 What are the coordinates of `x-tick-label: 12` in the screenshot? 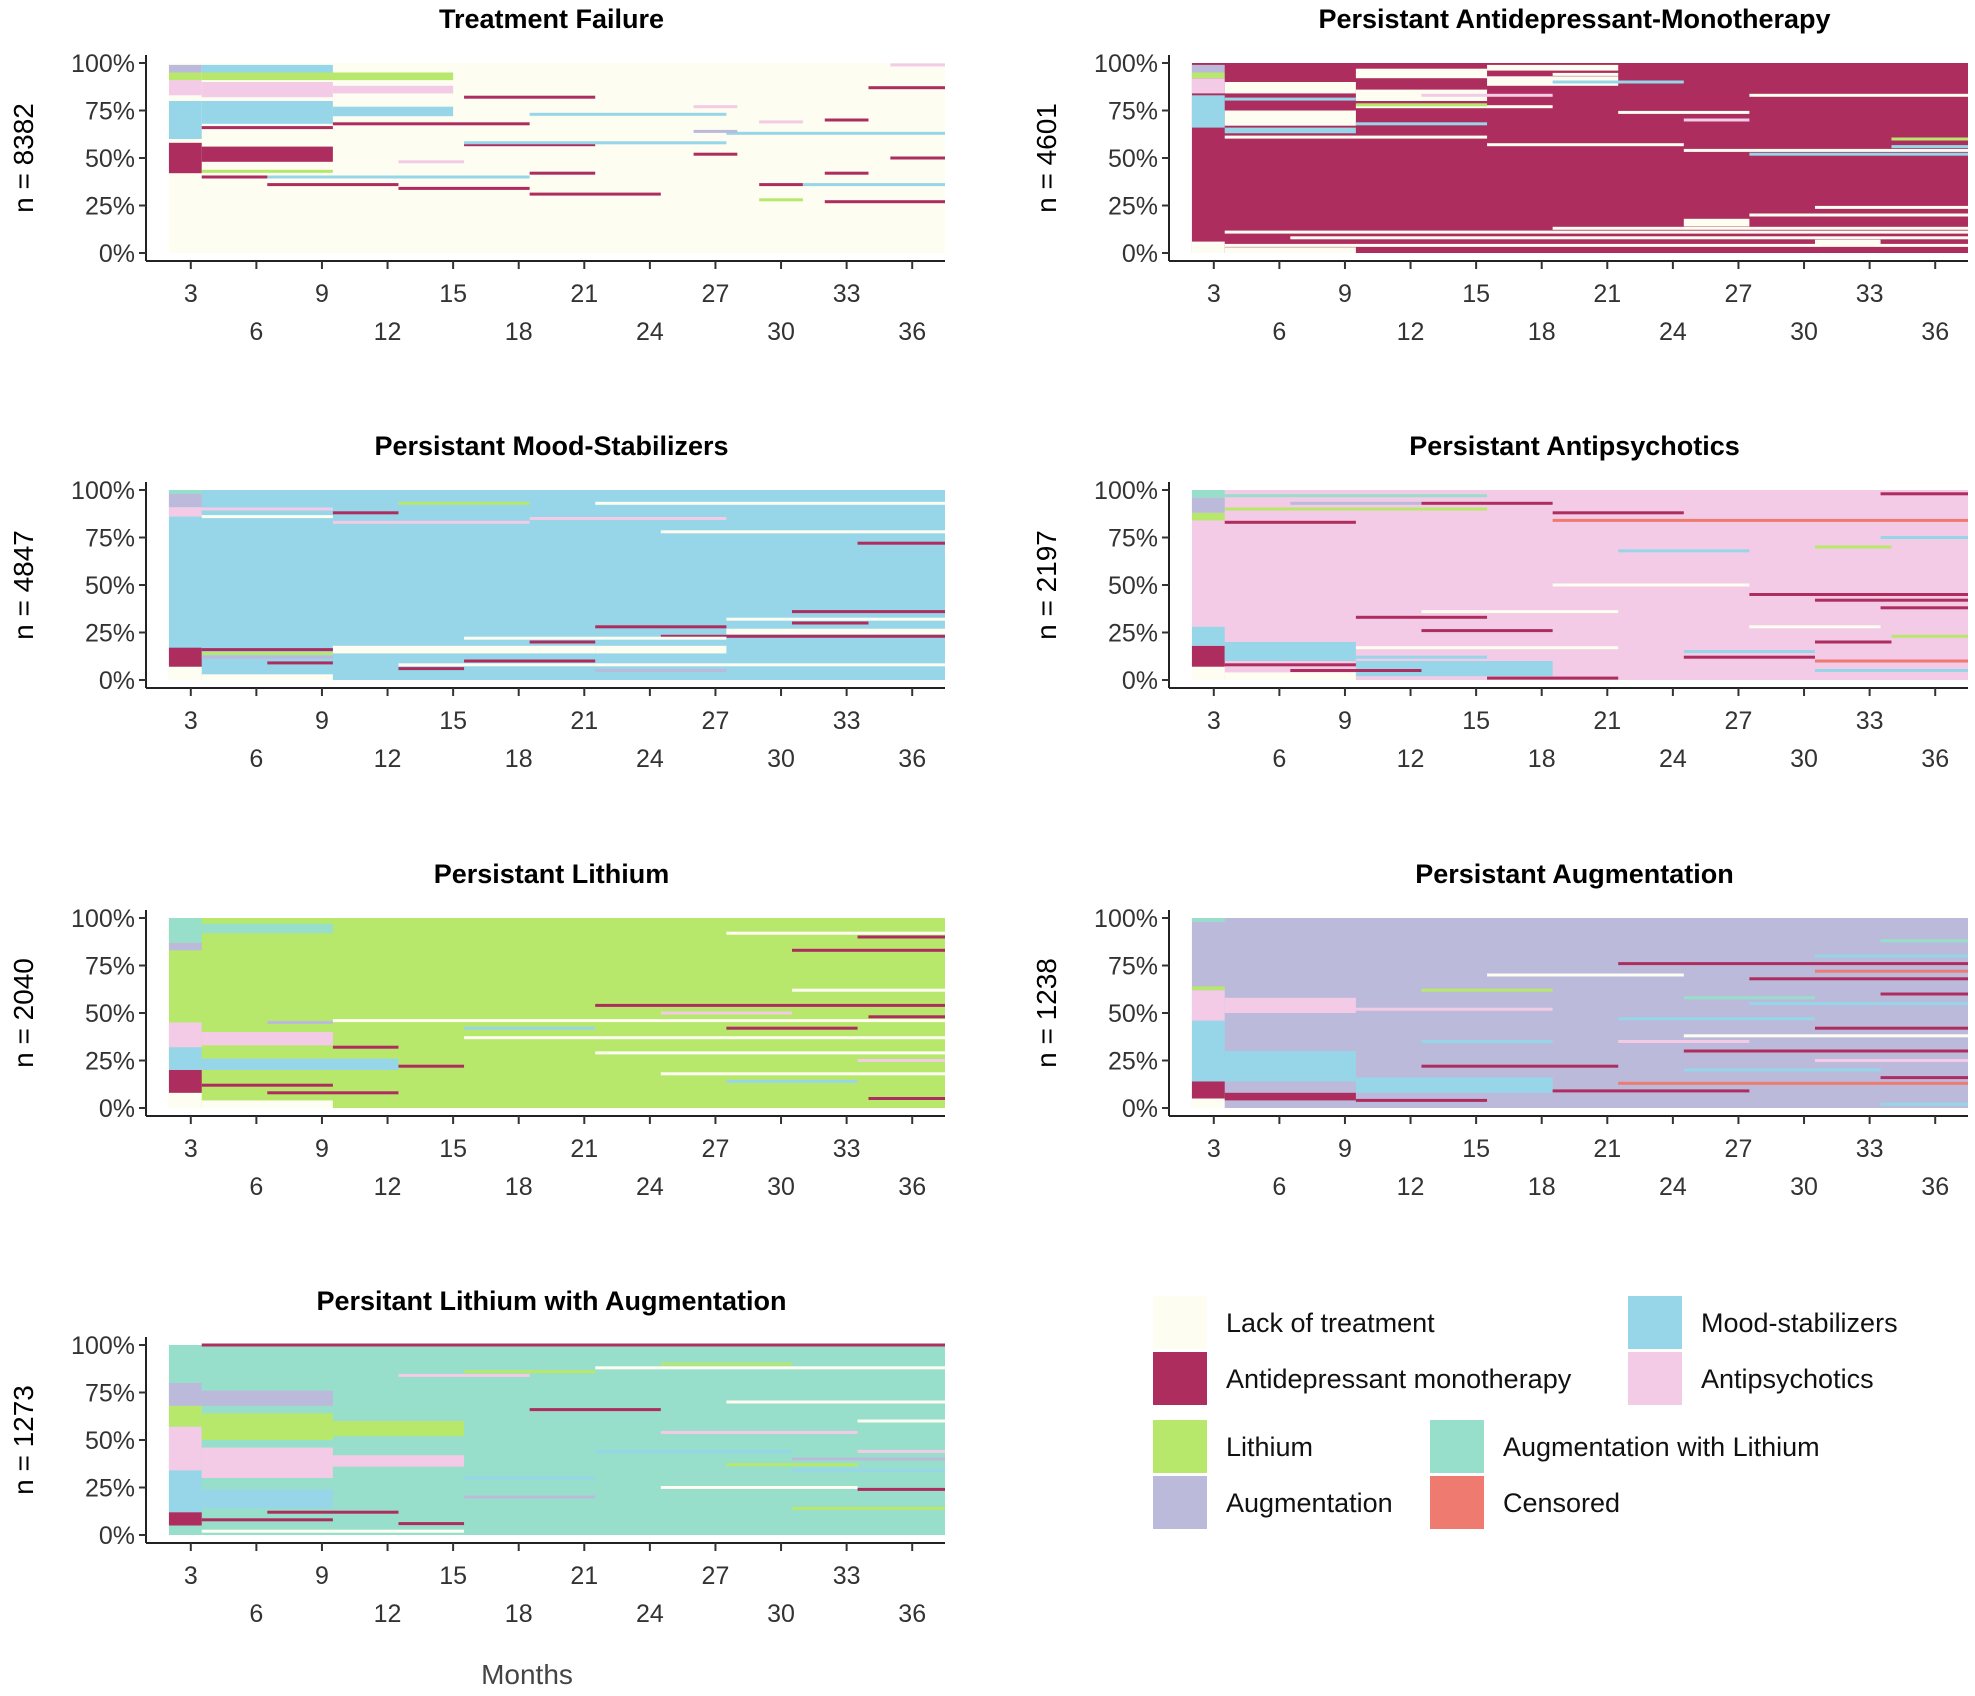 It's located at (388, 759).